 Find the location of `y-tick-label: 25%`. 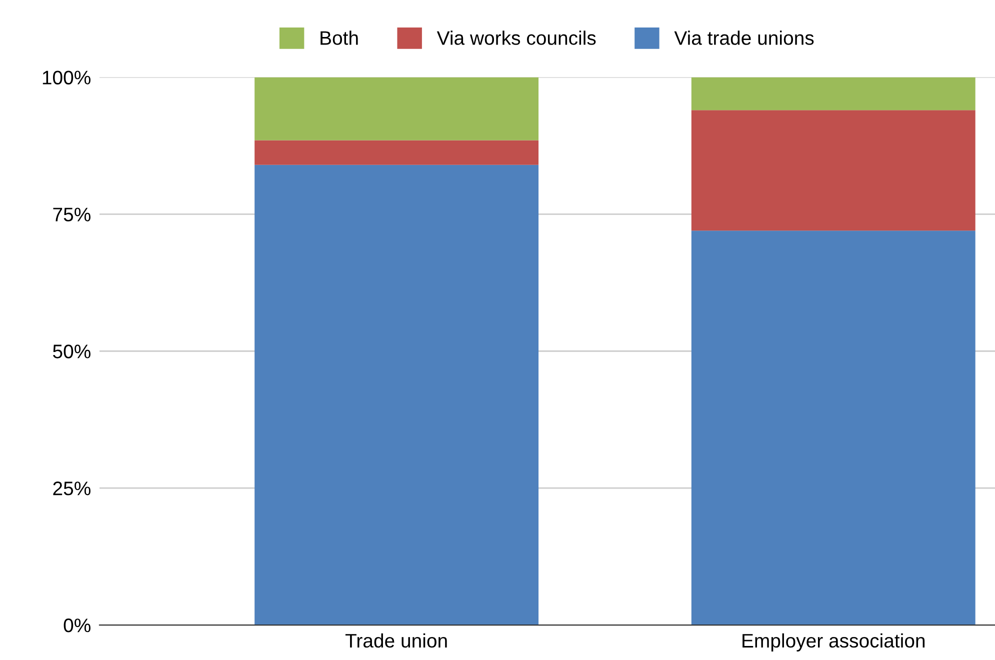

y-tick-label: 25% is located at coordinates (71, 489).